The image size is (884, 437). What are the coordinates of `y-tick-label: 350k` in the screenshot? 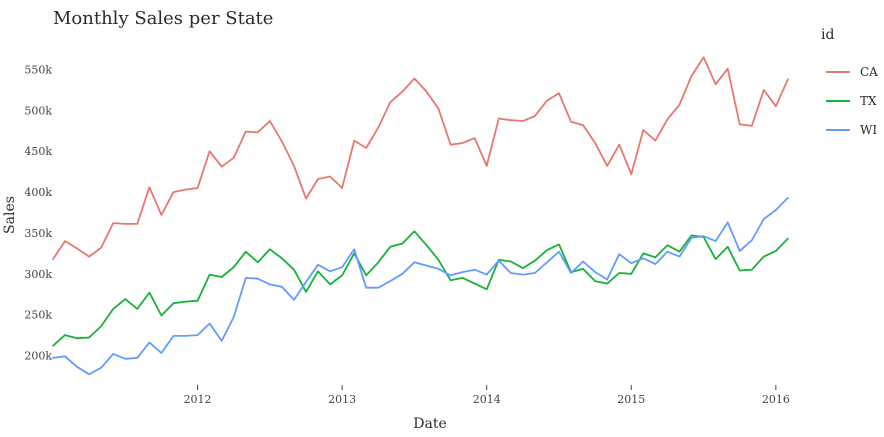 It's located at (38, 233).